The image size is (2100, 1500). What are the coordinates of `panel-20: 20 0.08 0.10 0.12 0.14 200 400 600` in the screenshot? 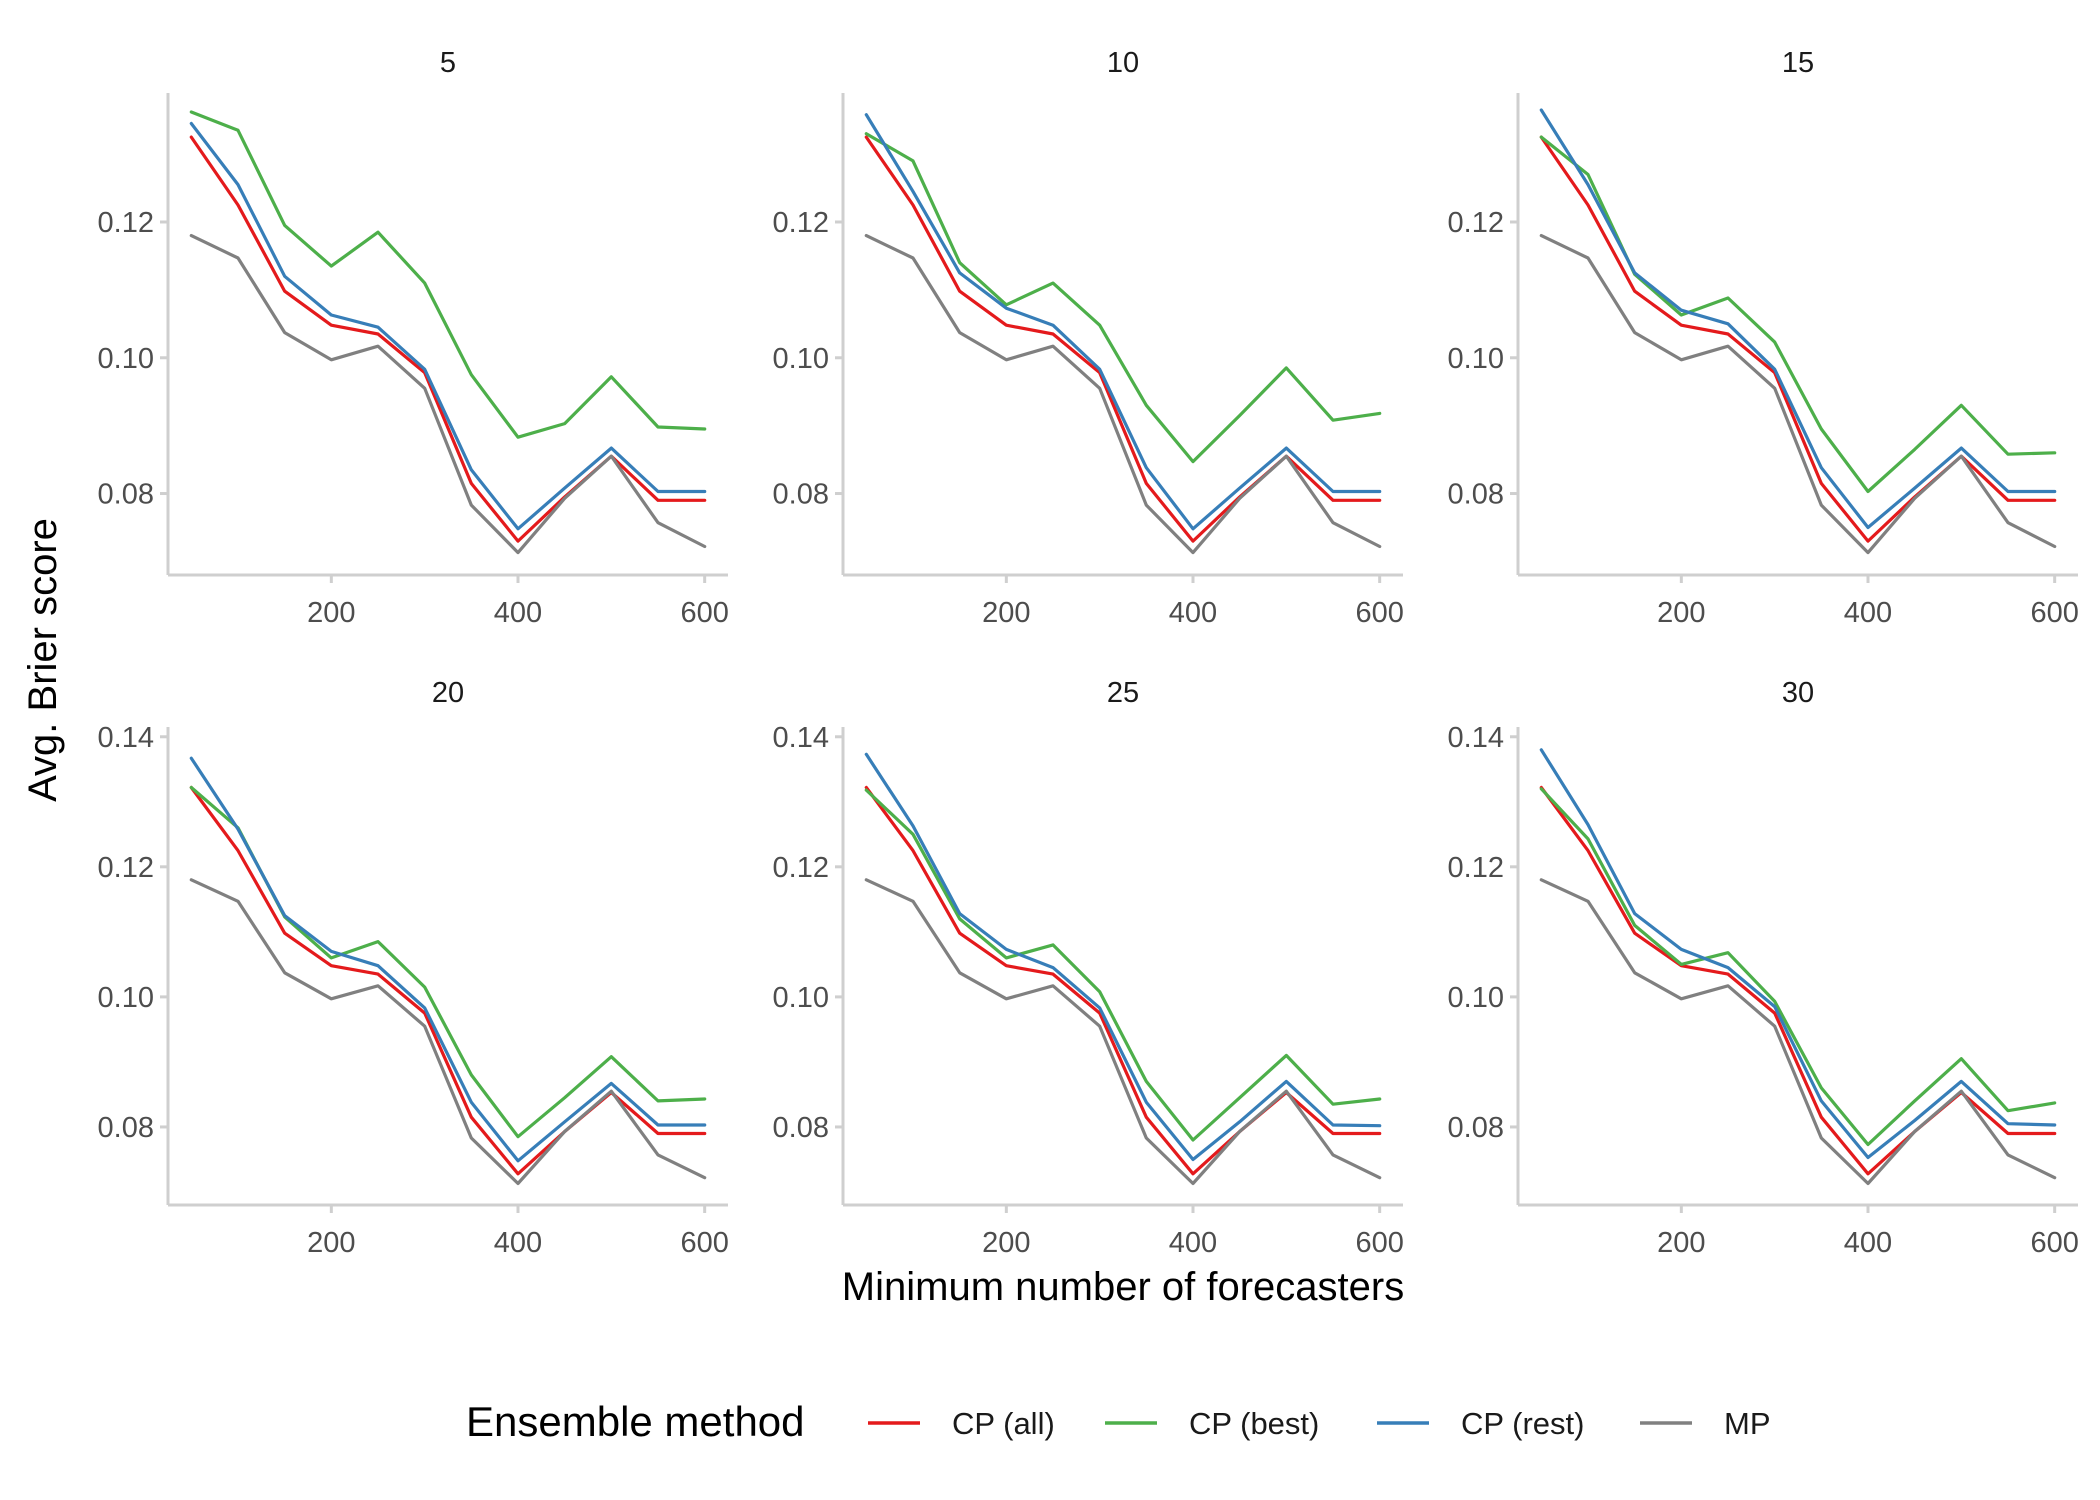 It's located at (413, 968).